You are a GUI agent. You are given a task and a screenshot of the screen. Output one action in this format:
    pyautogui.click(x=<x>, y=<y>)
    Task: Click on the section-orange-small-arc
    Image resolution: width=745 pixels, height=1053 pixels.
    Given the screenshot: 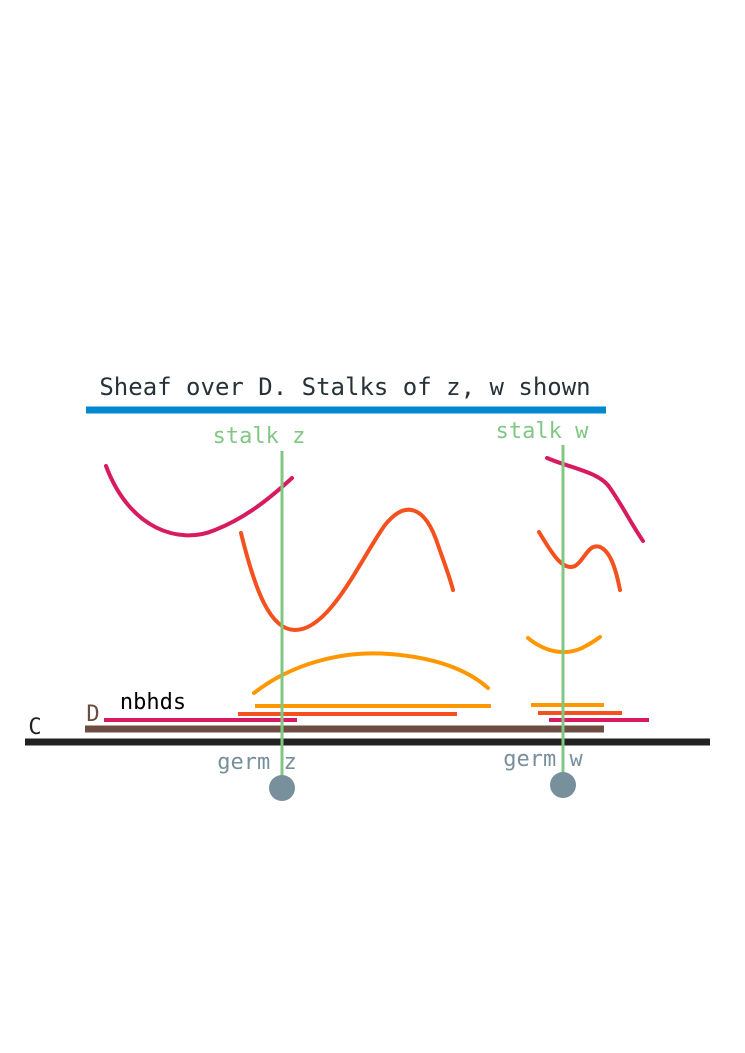 What is the action you would take?
    pyautogui.click(x=564, y=645)
    